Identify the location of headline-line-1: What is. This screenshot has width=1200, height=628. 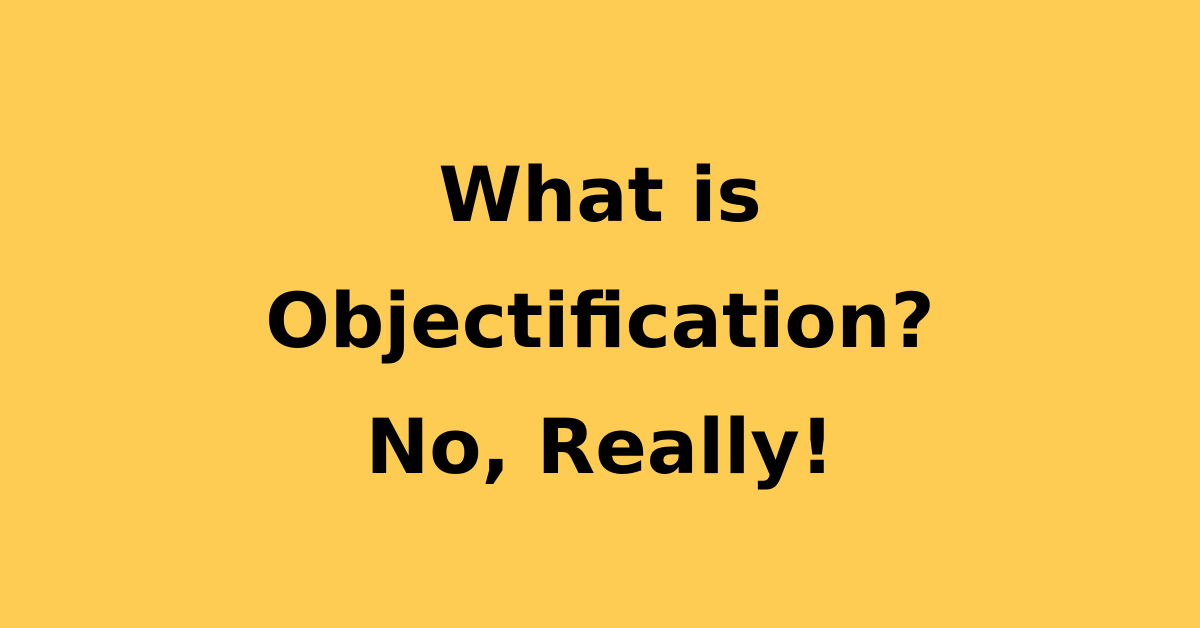
(600, 194).